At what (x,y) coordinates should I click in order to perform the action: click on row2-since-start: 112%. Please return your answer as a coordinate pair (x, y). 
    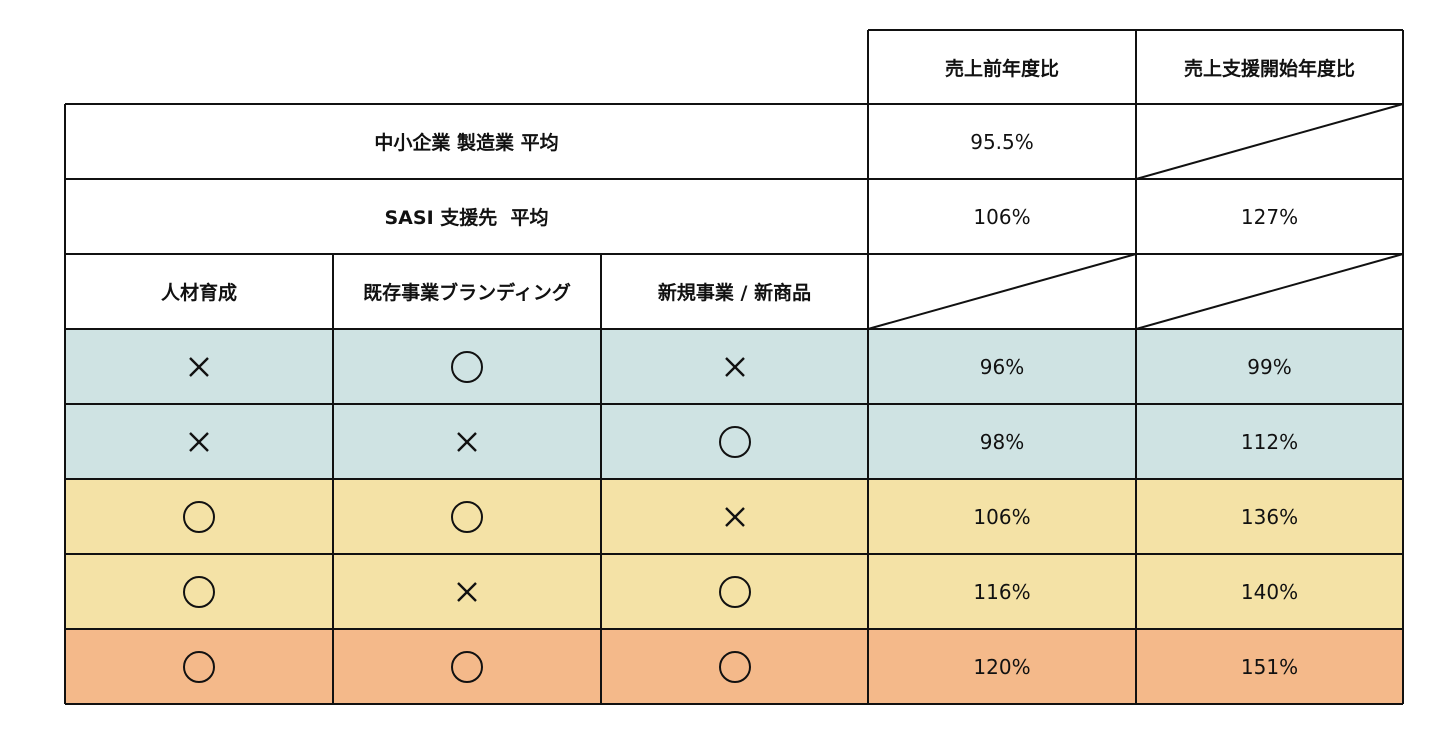
    Looking at the image, I should click on (1269, 441).